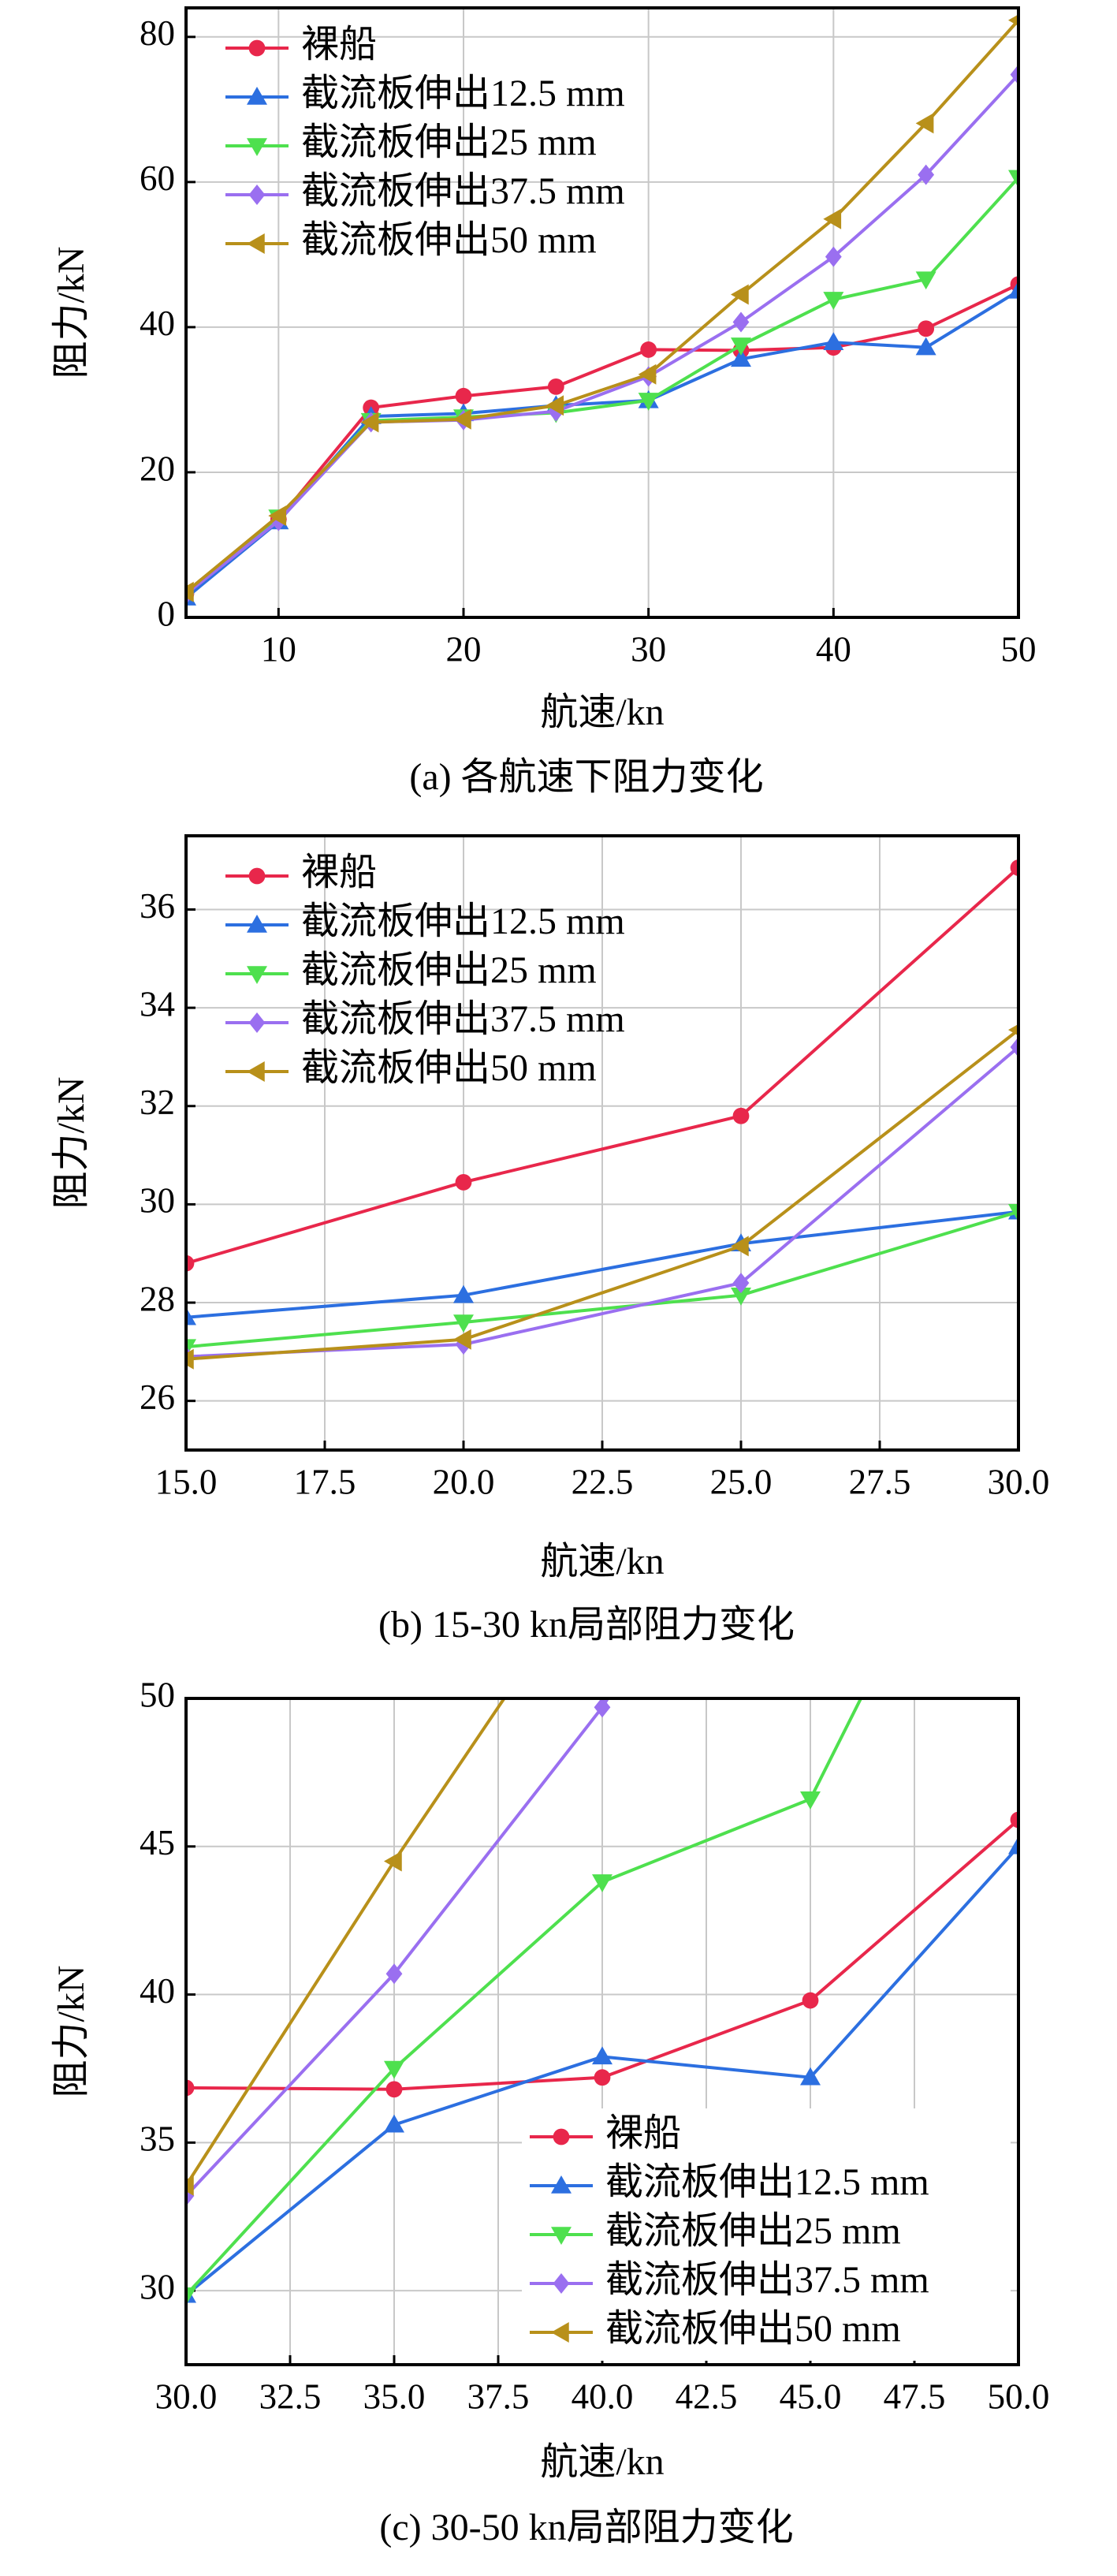 Image resolution: width=1117 pixels, height=2576 pixels. Describe the element at coordinates (463, 191) in the screenshot. I see `legend-label: 截流板伸出37.5 mm` at that location.